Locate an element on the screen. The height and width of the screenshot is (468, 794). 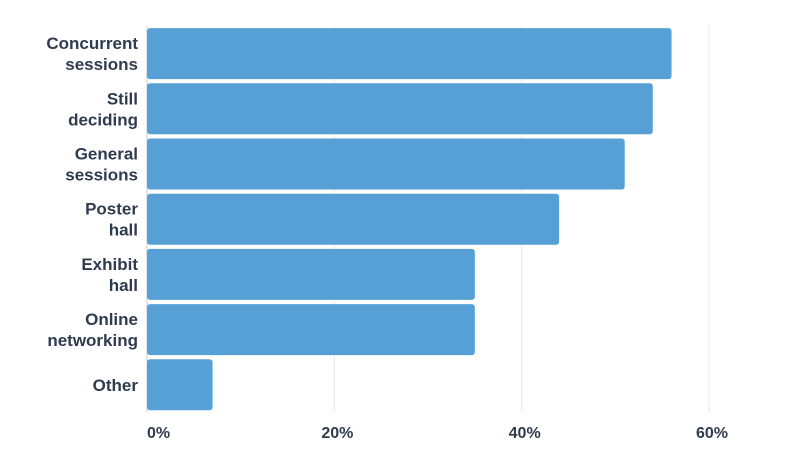
category-label: Exhibit hall is located at coordinates (109, 275).